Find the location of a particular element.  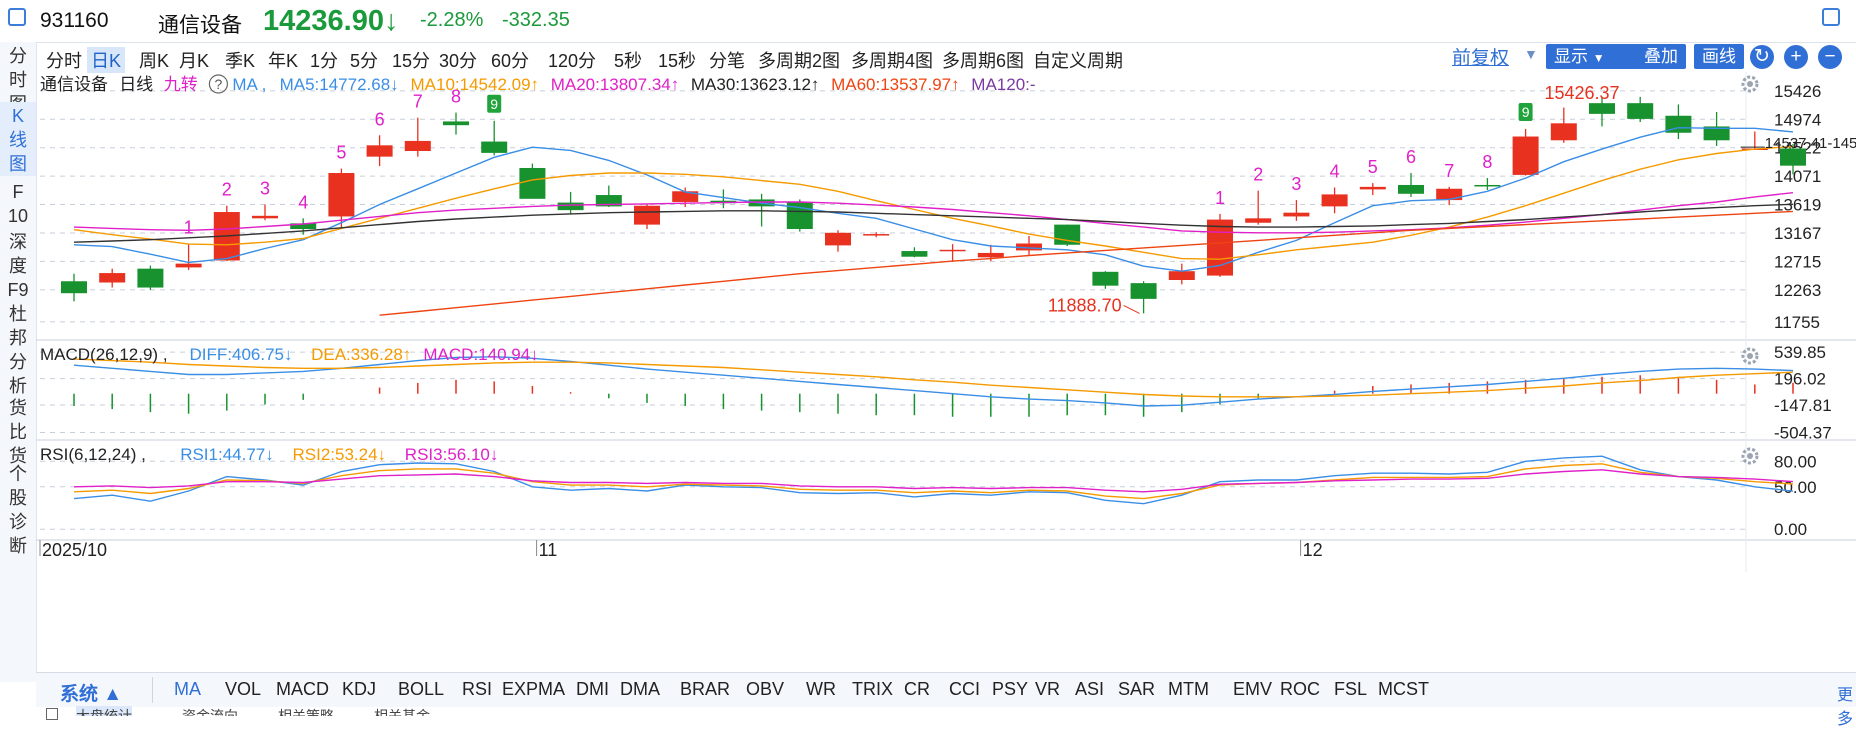

y-tick-label: -147.81 is located at coordinates (1803, 405).